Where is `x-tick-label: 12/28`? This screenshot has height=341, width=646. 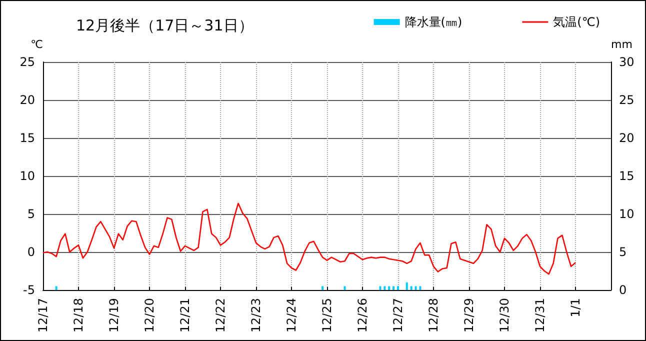
x-tick-label: 12/28 is located at coordinates (433, 315).